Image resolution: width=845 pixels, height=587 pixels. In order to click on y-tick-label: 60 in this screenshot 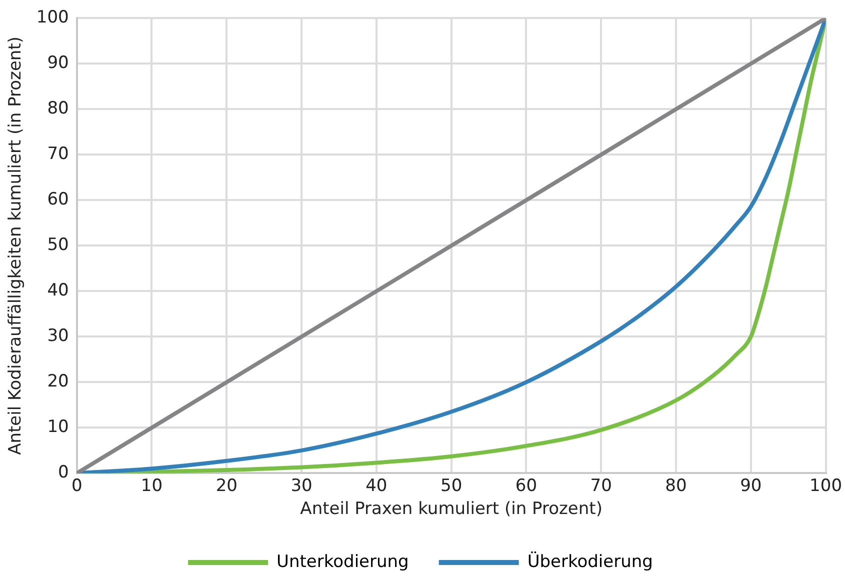, I will do `click(58, 200)`.